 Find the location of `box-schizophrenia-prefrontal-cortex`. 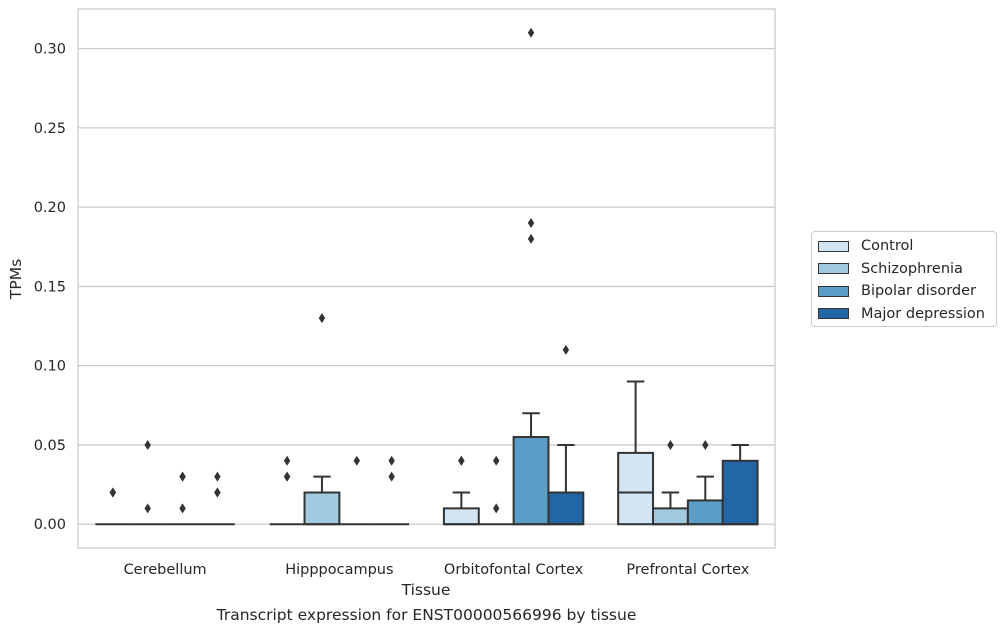

box-schizophrenia-prefrontal-cortex is located at coordinates (670, 508).